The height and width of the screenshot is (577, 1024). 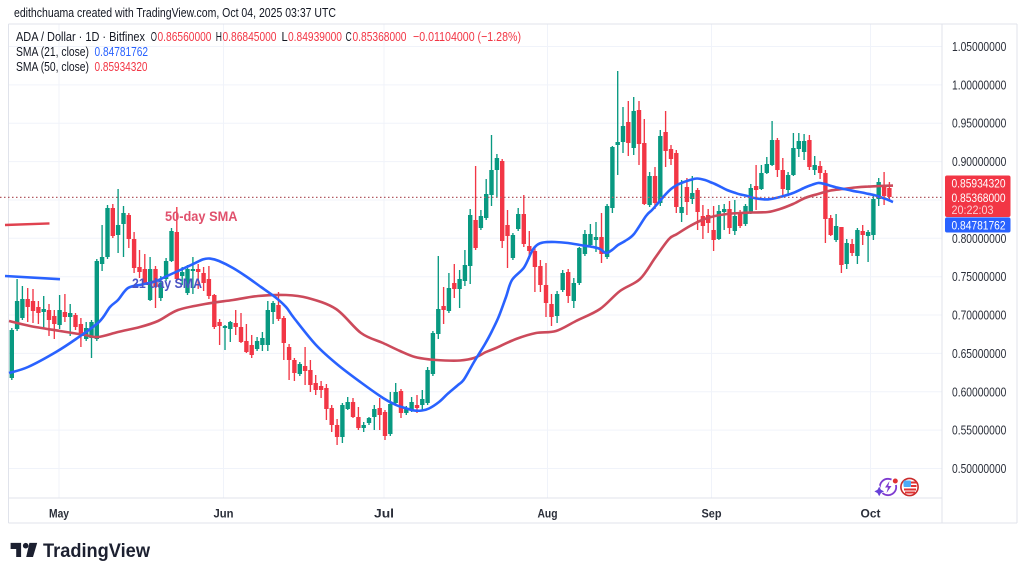 What do you see at coordinates (97, 551) in the screenshot?
I see `svg-text: TradingView` at bounding box center [97, 551].